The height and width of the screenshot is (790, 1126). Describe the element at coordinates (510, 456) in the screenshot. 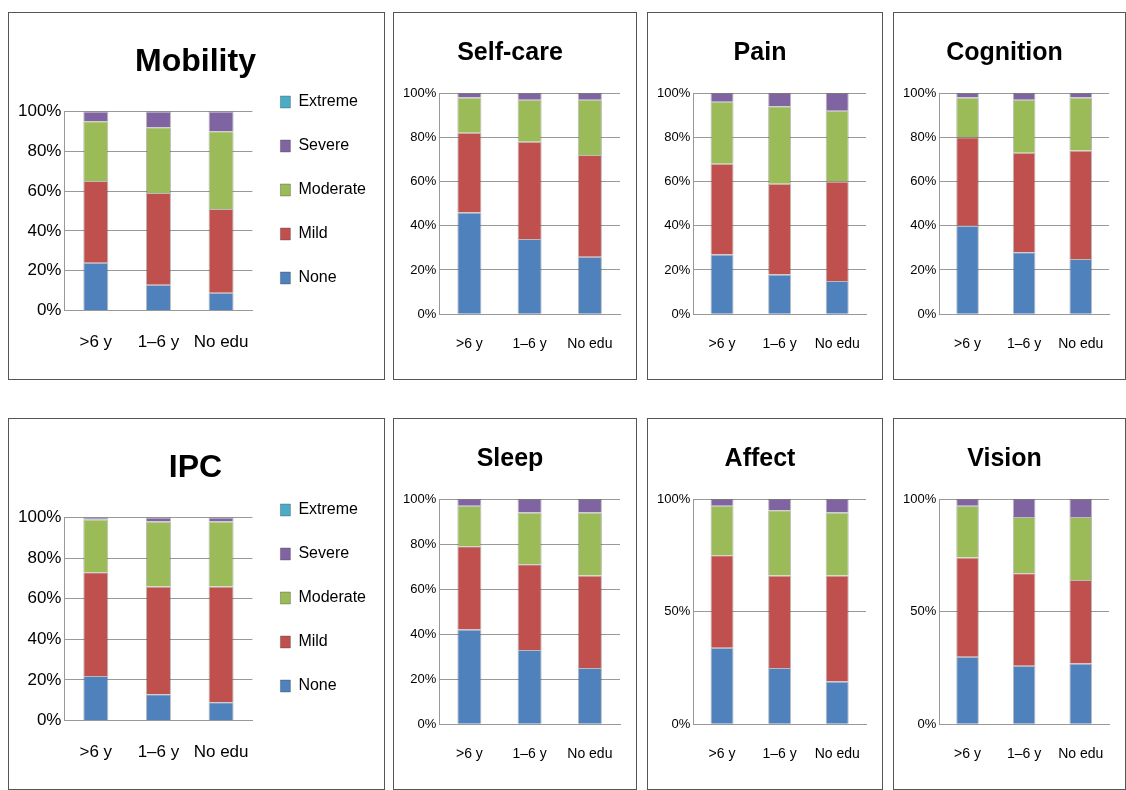

I see `chart-title: Sleep` at that location.